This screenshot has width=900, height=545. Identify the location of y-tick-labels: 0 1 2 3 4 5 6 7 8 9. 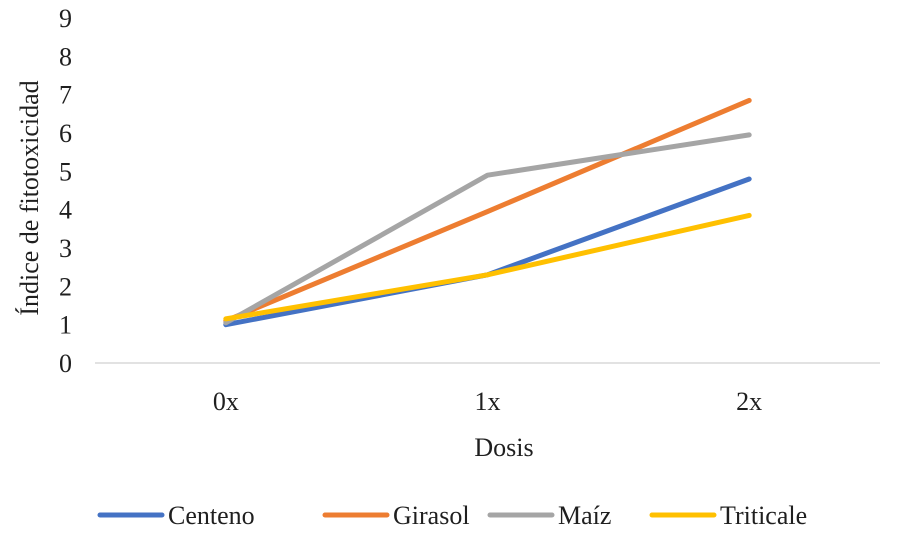
(65, 191).